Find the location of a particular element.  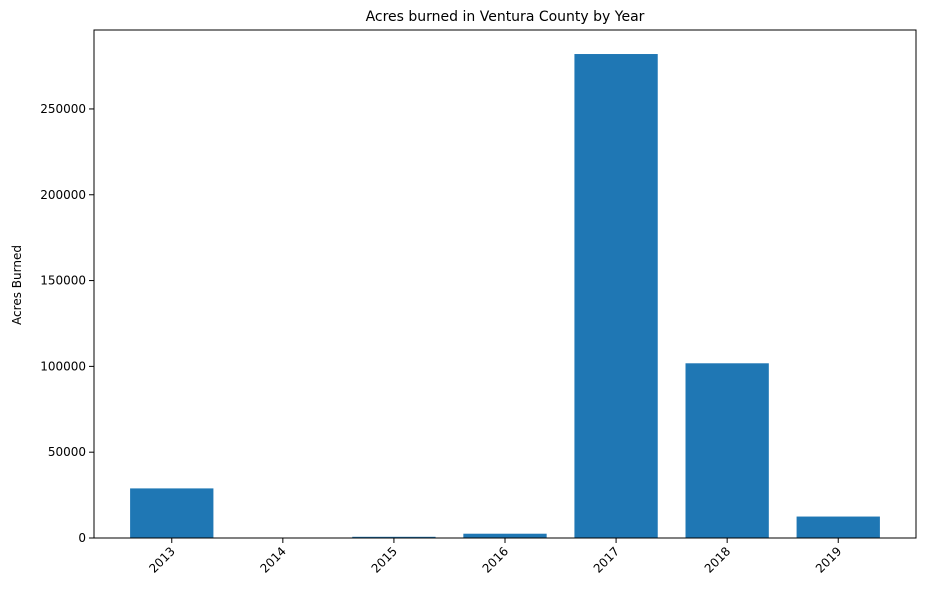

y-tick-label: 250000 is located at coordinates (63, 109).